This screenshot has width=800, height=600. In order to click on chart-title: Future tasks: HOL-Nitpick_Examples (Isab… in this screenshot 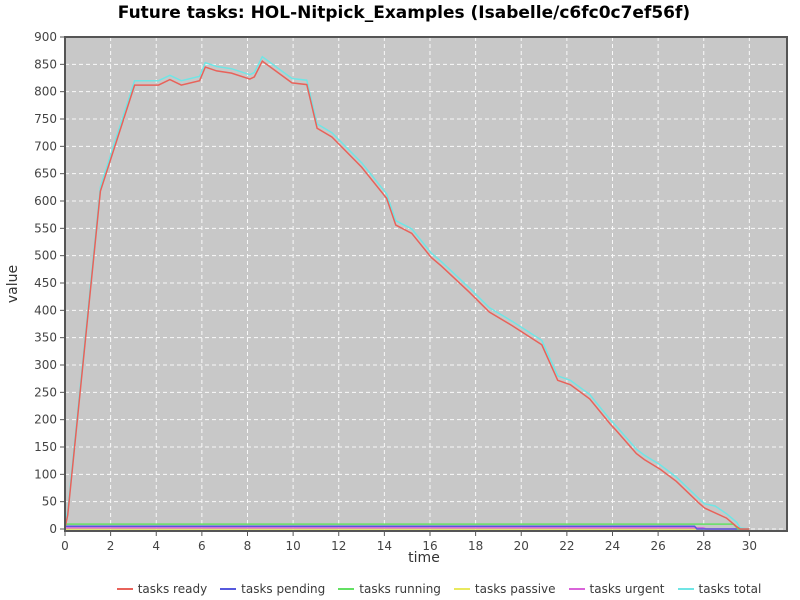, I will do `click(404, 13)`.